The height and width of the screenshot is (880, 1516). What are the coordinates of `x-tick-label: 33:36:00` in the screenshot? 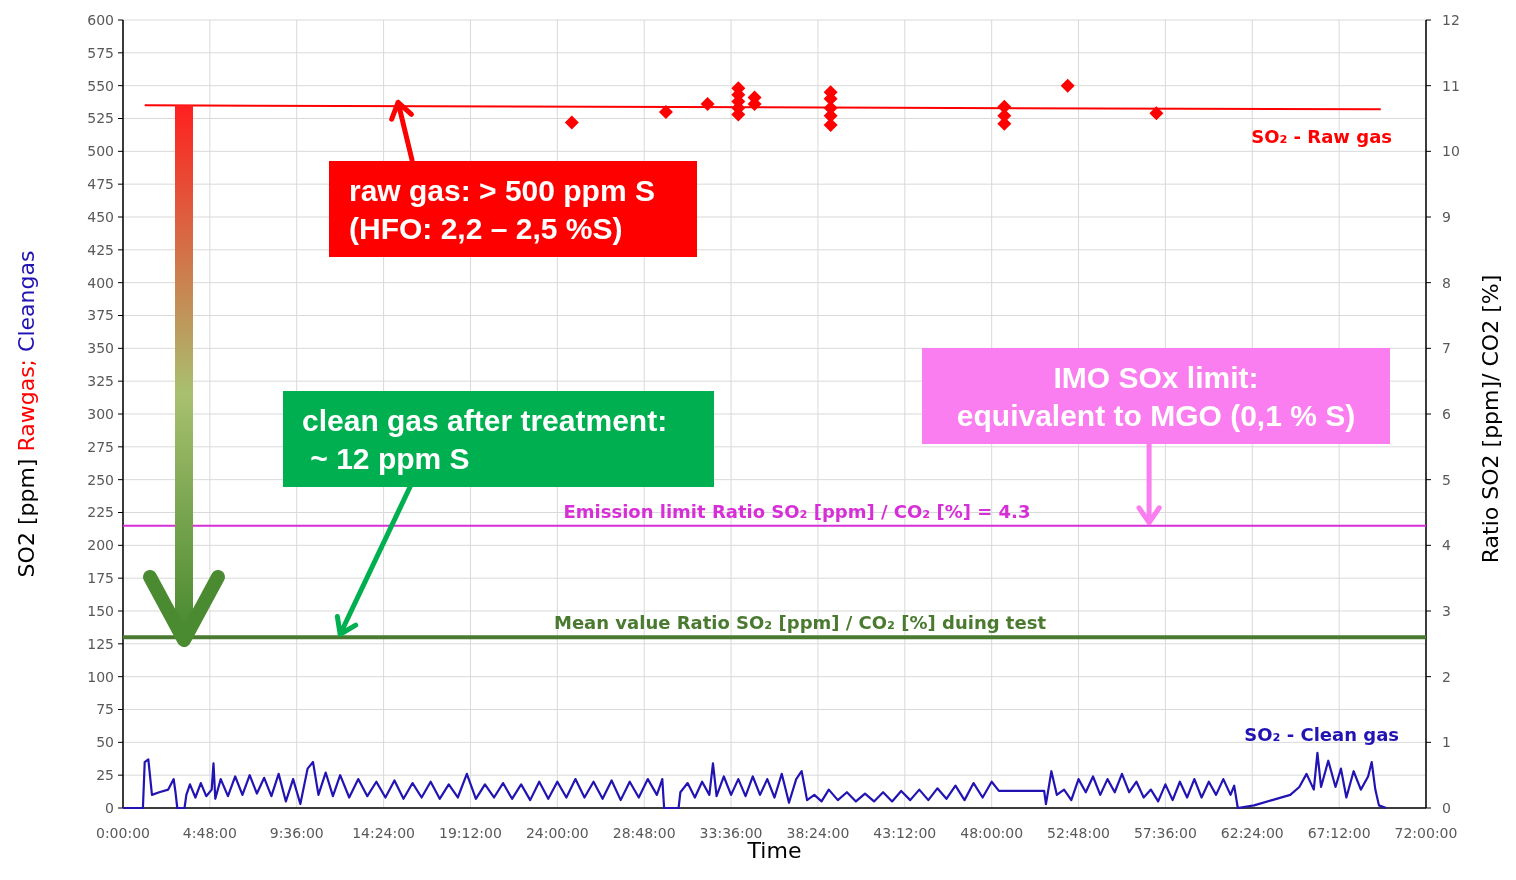 It's located at (731, 833).